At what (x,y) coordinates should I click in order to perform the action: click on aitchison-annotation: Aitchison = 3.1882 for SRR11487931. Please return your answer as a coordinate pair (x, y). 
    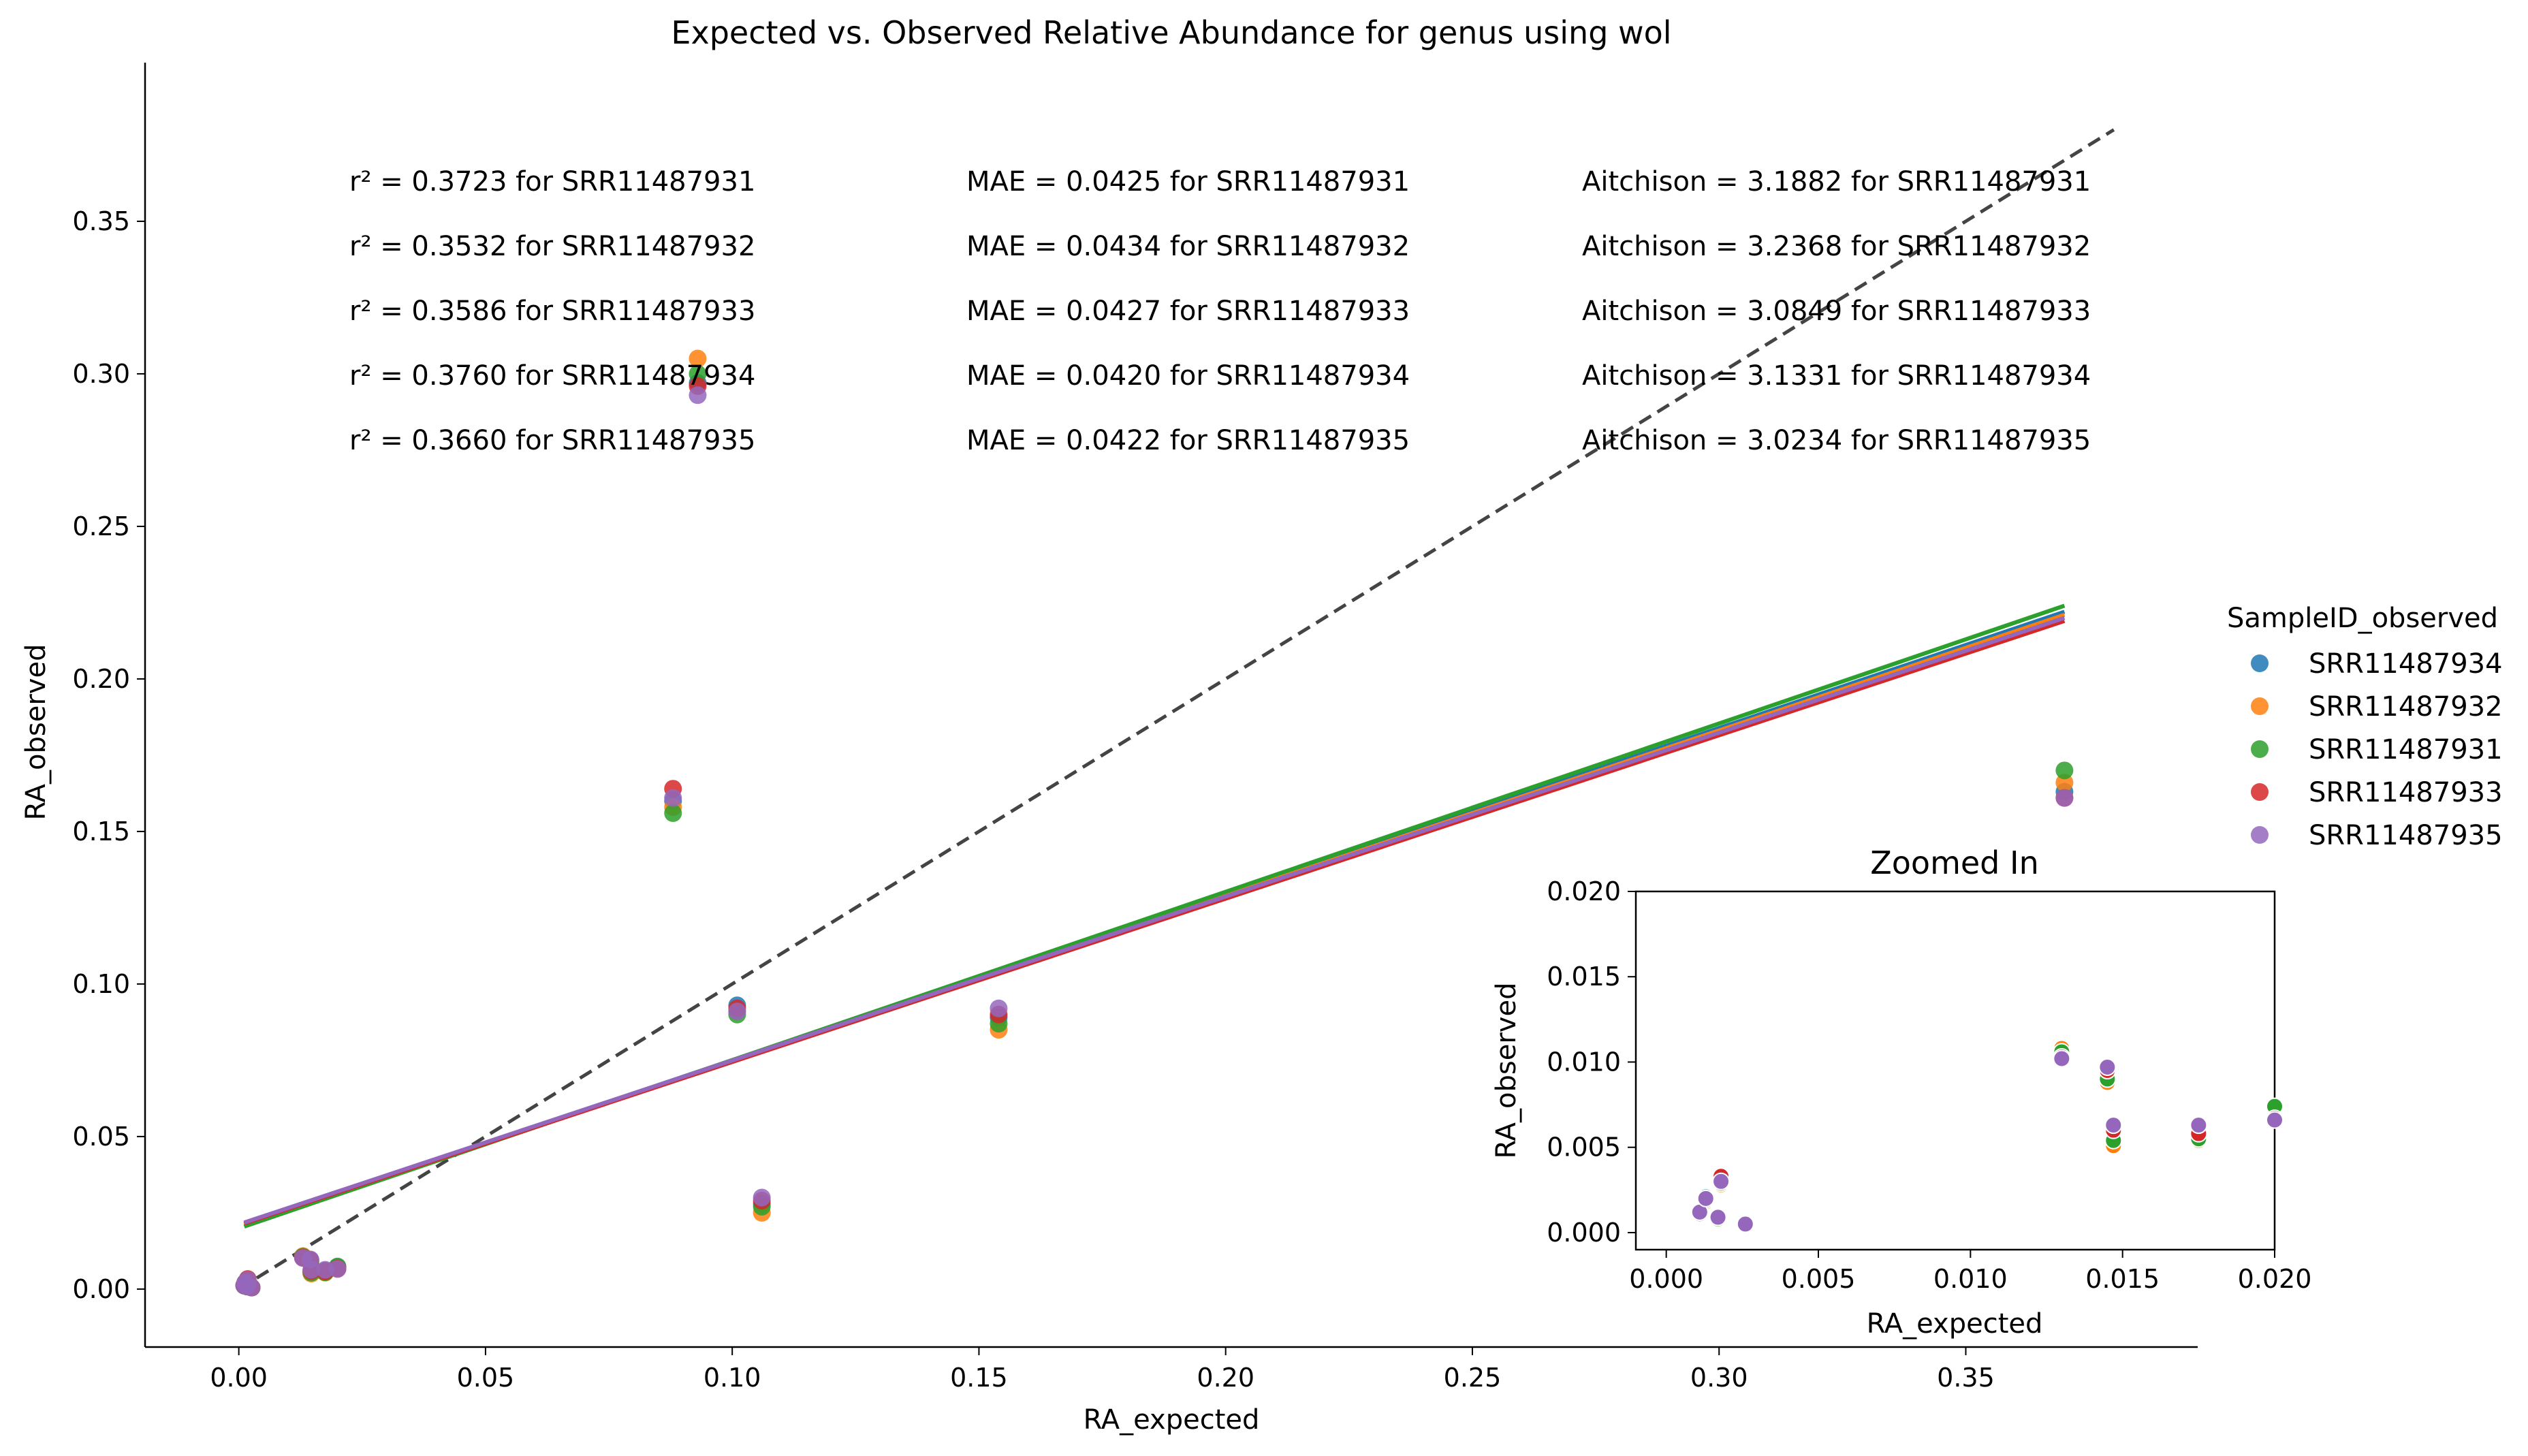
    Looking at the image, I should click on (1836, 181).